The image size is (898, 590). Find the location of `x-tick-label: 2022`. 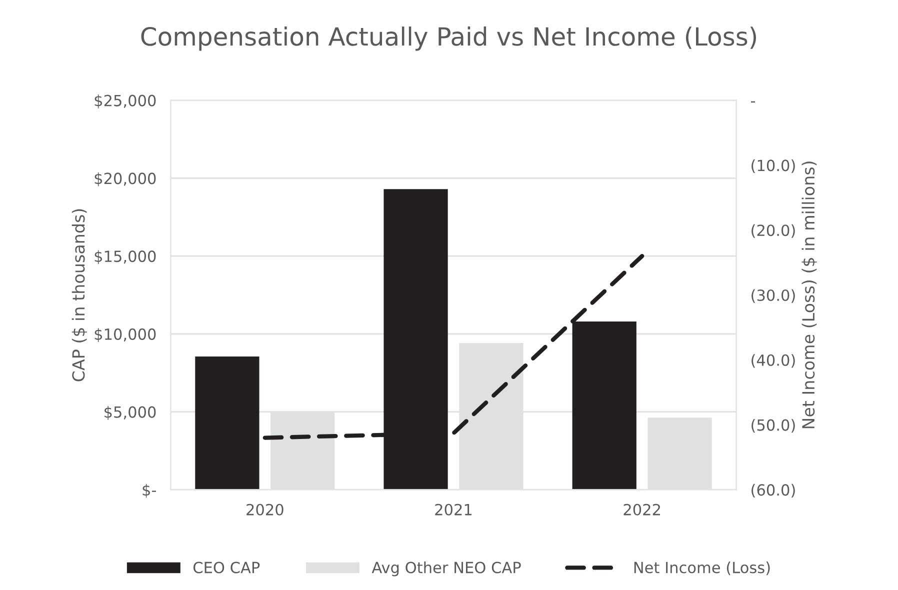

x-tick-label: 2022 is located at coordinates (642, 510).